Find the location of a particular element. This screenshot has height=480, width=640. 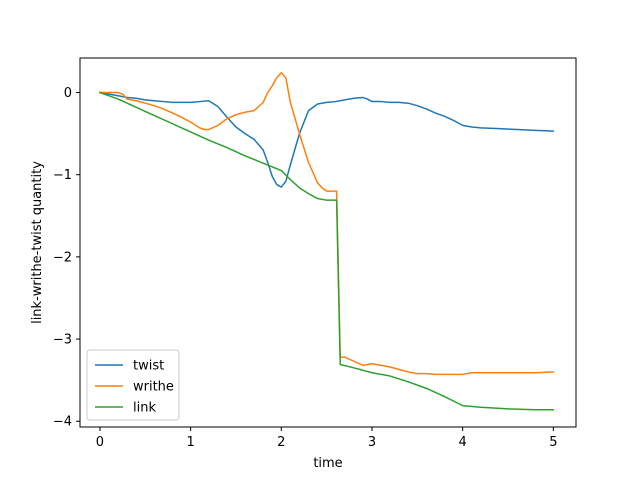

legend-box is located at coordinates (133, 385).